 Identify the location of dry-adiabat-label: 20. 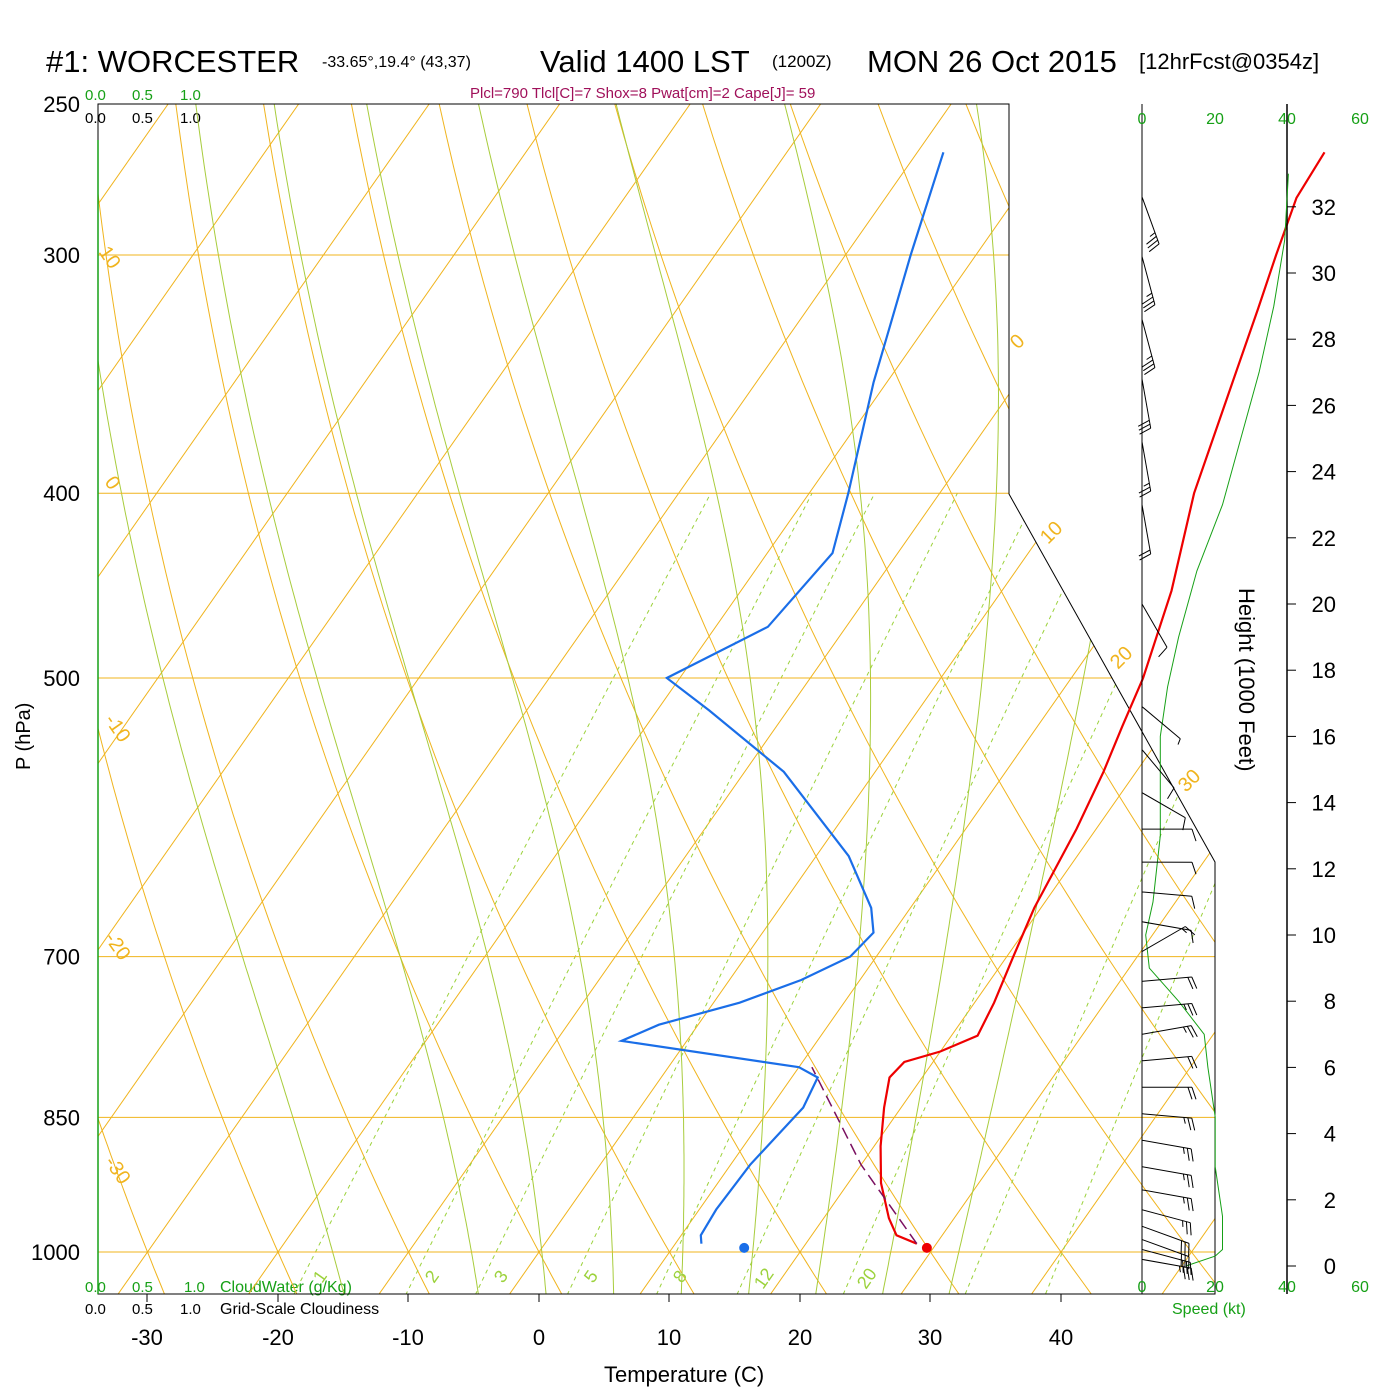
(1121, 657).